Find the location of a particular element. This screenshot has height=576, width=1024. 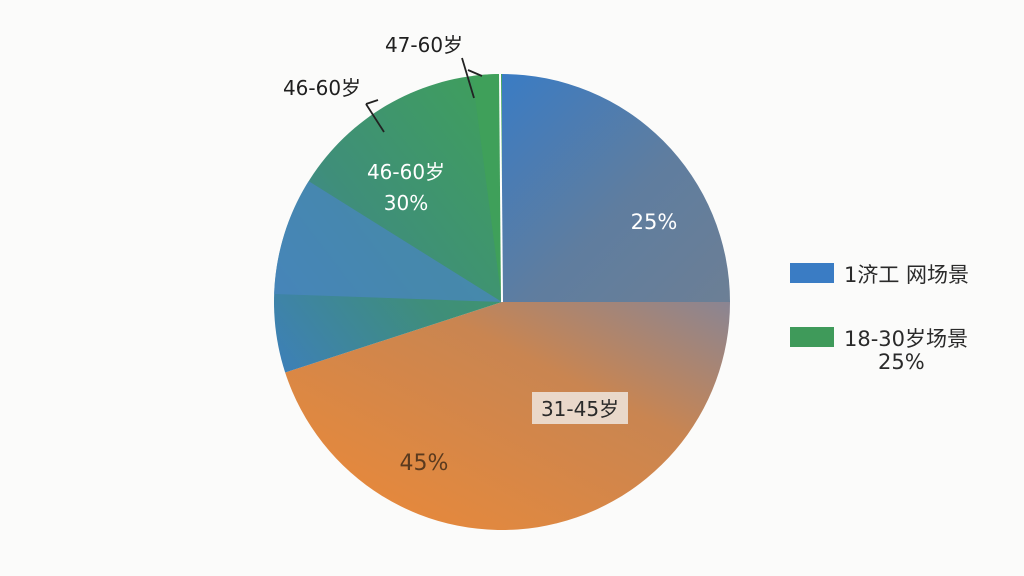

legend-swatch-blue is located at coordinates (812, 273).